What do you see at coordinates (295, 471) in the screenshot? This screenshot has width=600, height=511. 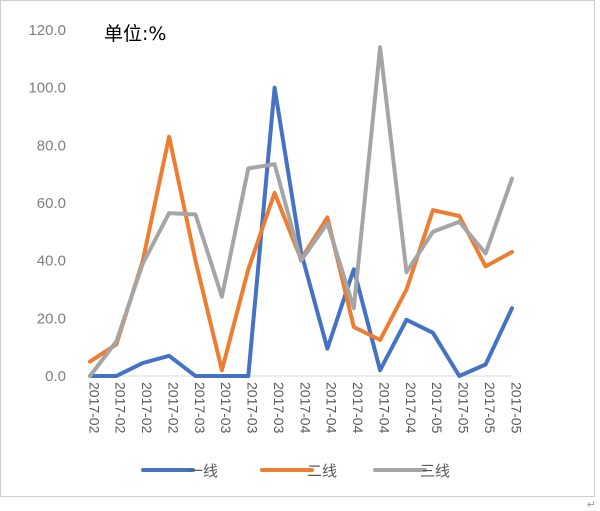 I see `legend: 一线 二线 三线` at bounding box center [295, 471].